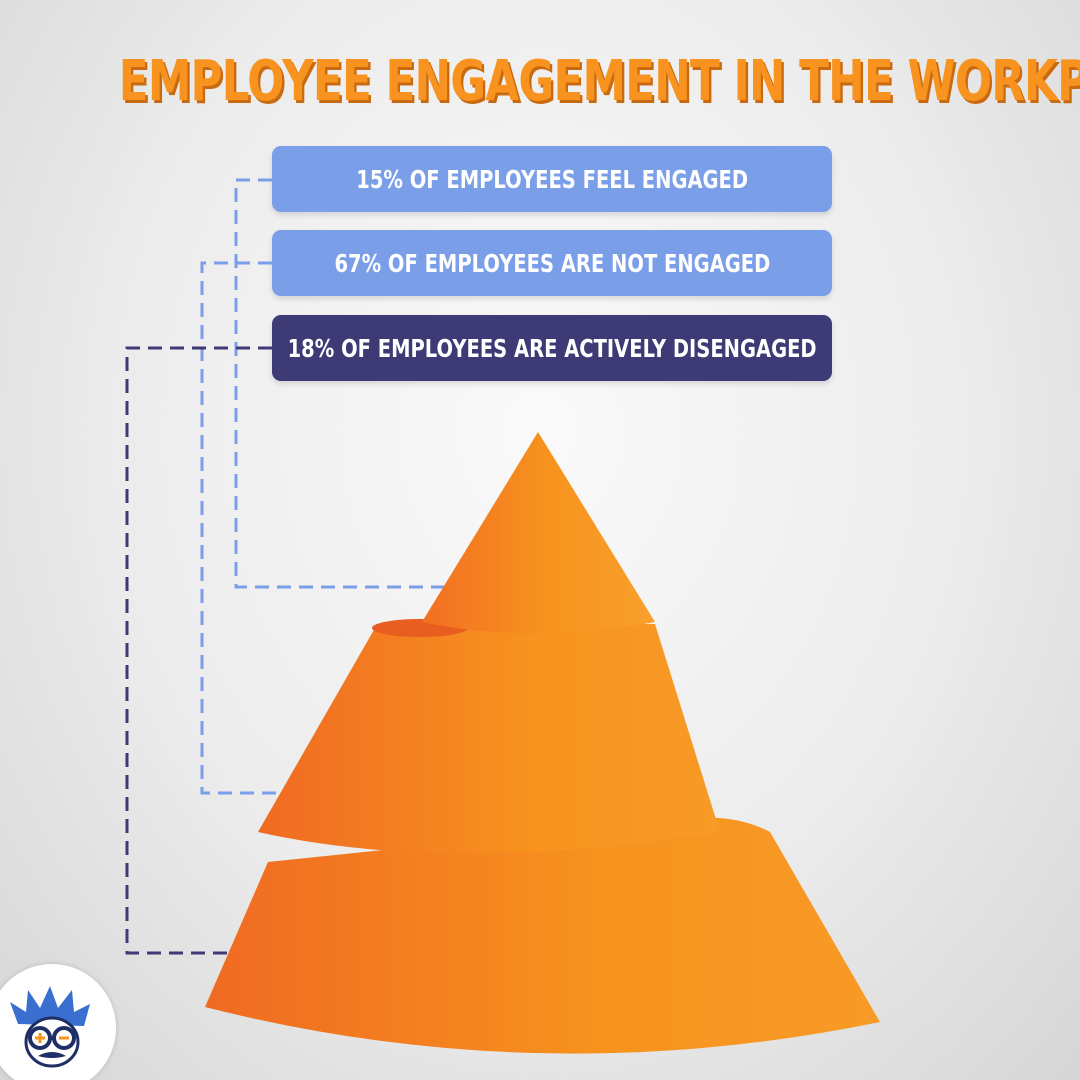  What do you see at coordinates (347, 383) in the screenshot?
I see `connector-engaged` at bounding box center [347, 383].